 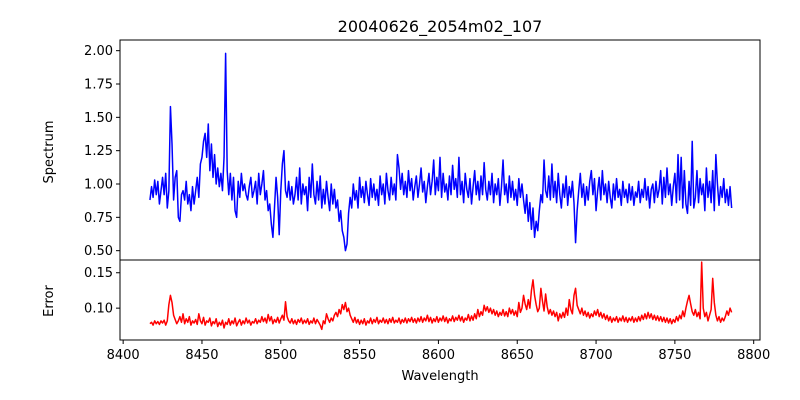 What do you see at coordinates (98, 185) in the screenshot?
I see `spectrum-y-tick-label: 1.00` at bounding box center [98, 185].